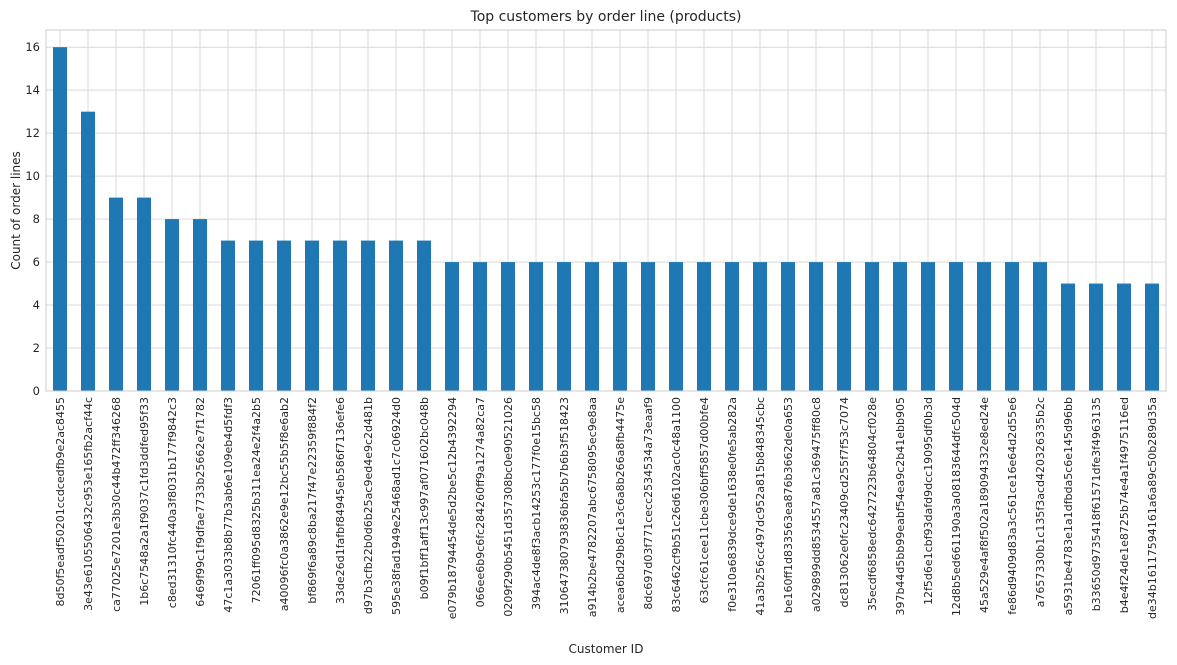 The width and height of the screenshot is (1177, 665). What do you see at coordinates (396, 506) in the screenshot?
I see `x-tick-label: 595e38fad1949e25468ad1c7c06924d0` at bounding box center [396, 506].